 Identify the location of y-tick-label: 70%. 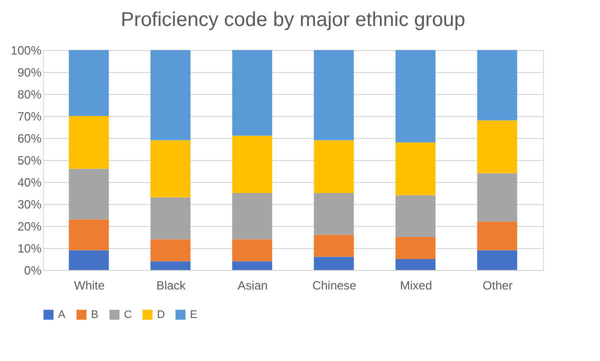
(29, 117).